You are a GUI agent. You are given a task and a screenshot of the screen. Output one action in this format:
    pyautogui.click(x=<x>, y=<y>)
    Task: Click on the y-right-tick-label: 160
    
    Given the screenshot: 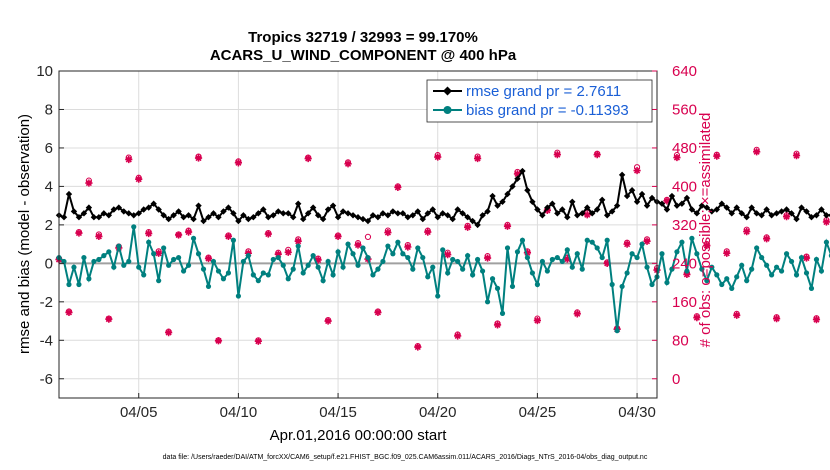 What is the action you would take?
    pyautogui.click(x=684, y=302)
    